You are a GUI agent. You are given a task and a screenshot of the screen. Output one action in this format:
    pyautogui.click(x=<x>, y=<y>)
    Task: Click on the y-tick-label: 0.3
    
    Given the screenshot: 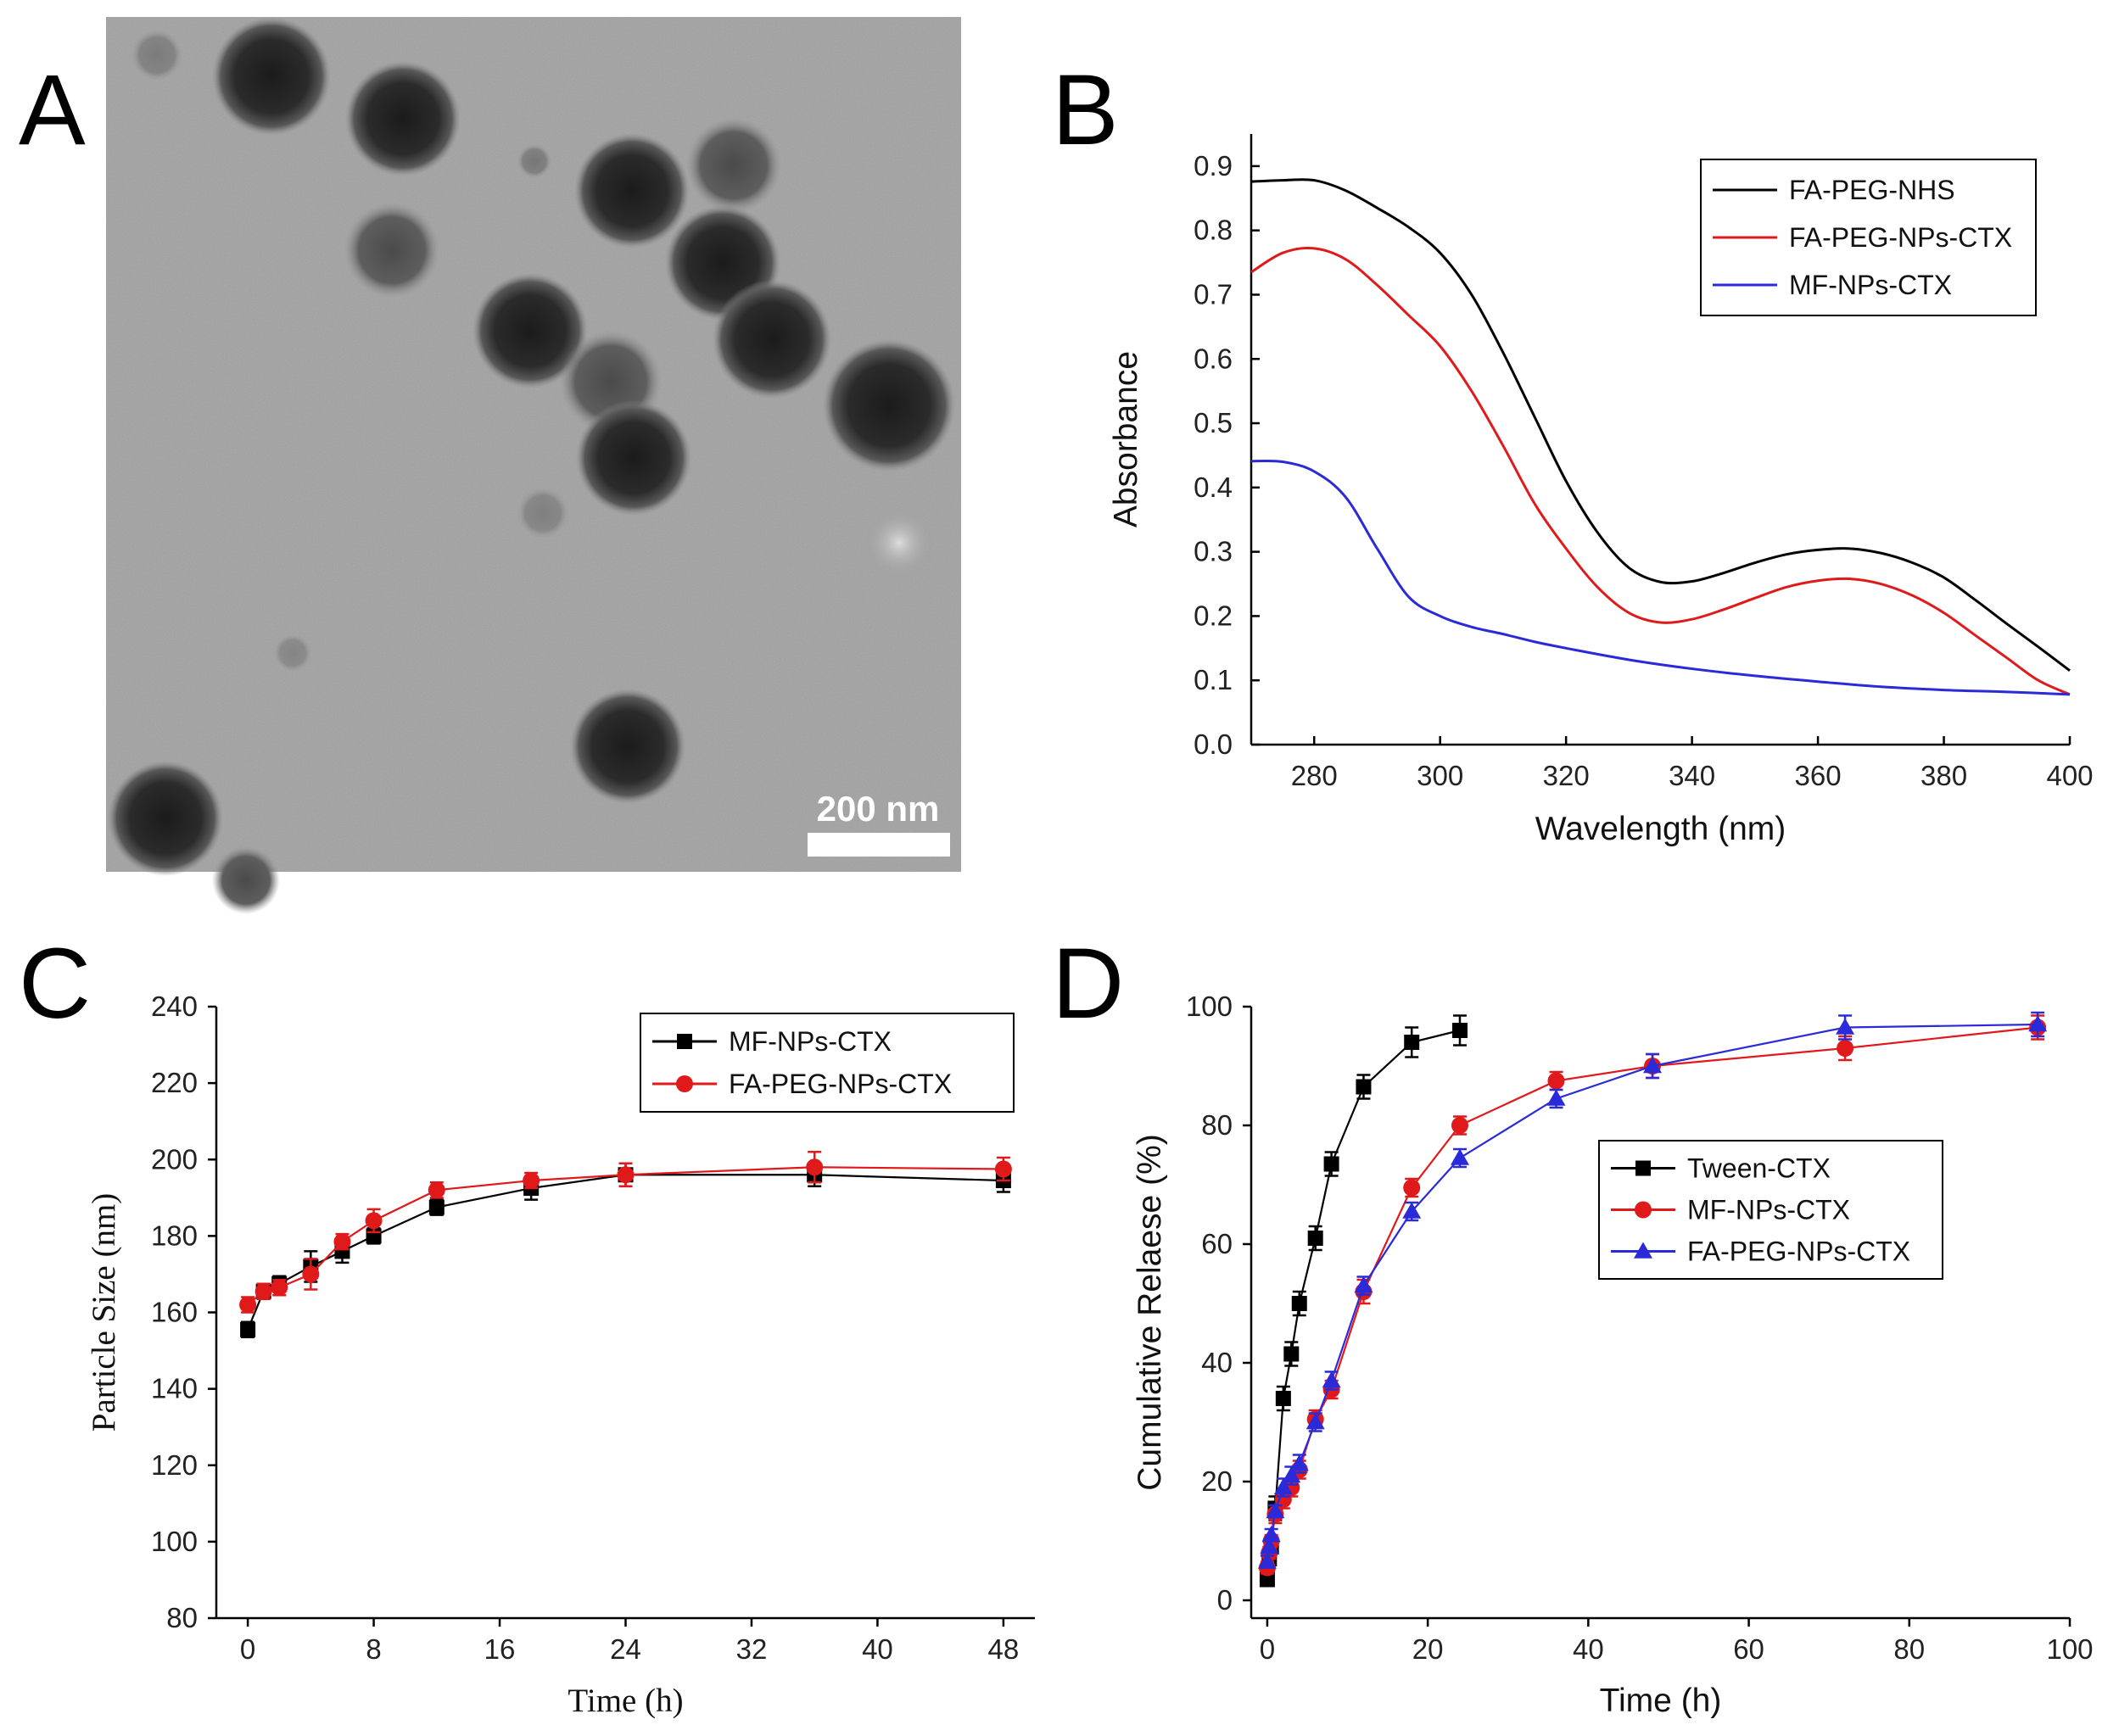 What is the action you would take?
    pyautogui.click(x=1214, y=551)
    